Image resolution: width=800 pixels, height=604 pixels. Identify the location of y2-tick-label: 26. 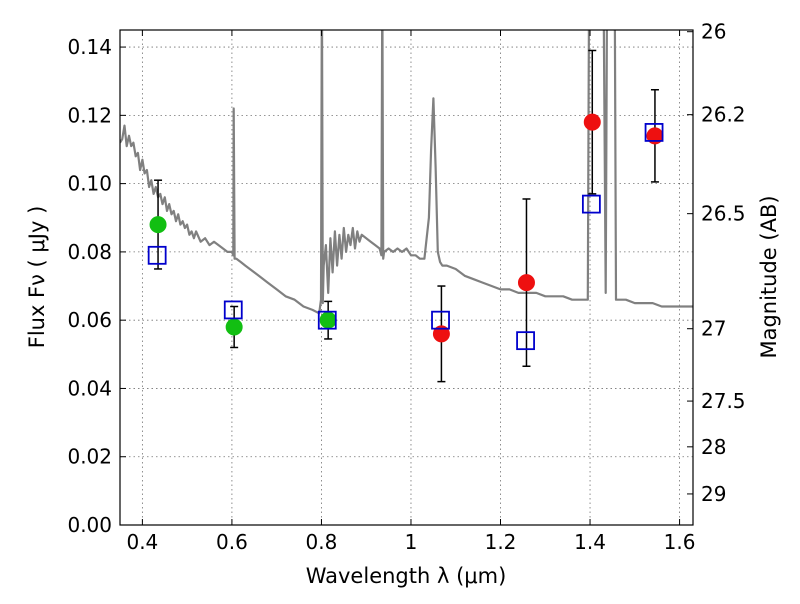
(713, 32).